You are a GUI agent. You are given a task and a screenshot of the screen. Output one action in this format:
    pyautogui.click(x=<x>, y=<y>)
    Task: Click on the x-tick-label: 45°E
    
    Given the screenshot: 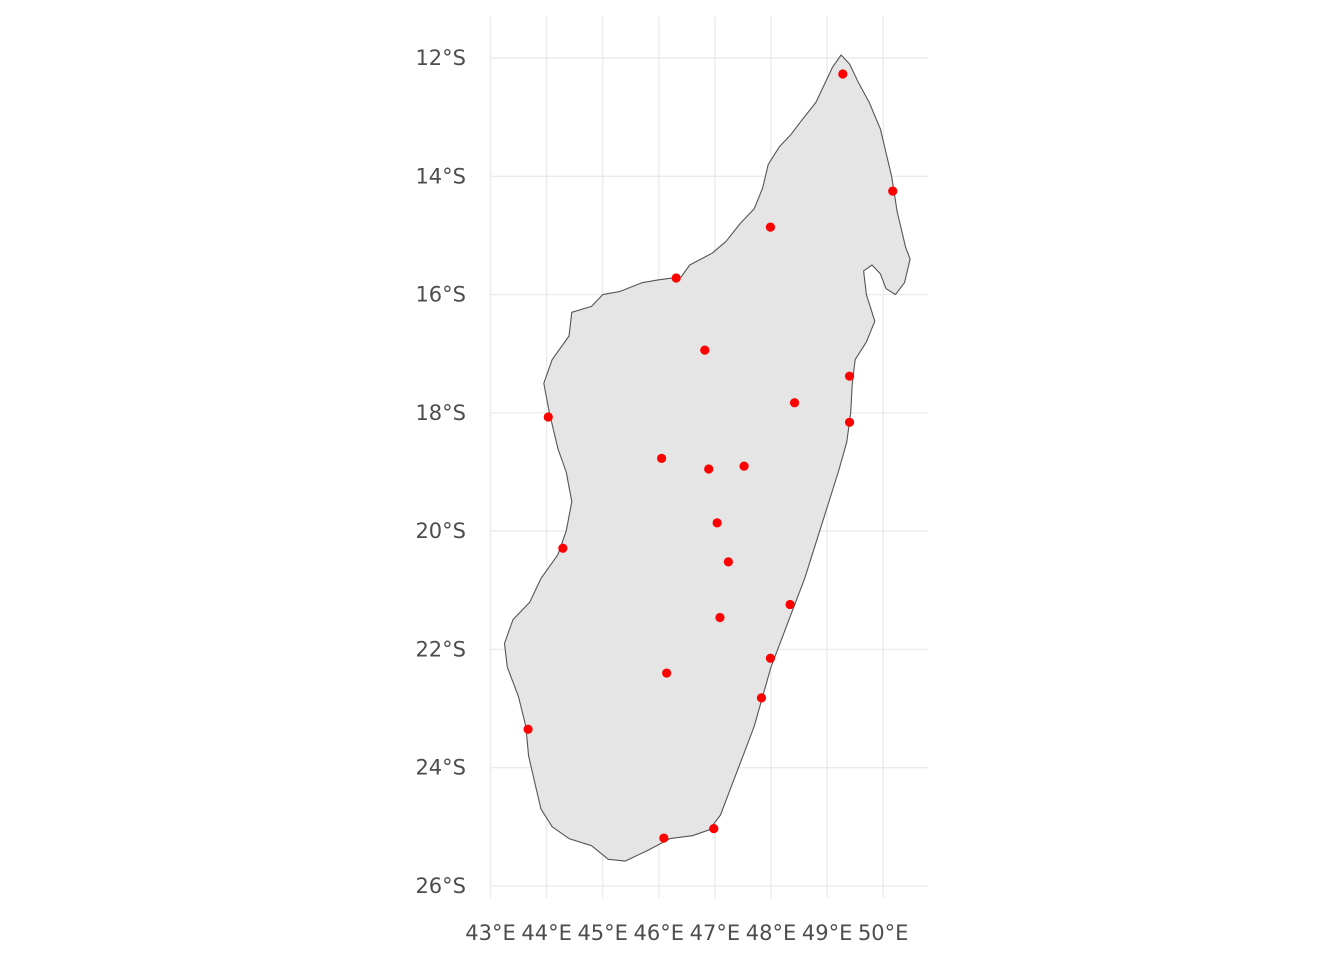 What is the action you would take?
    pyautogui.click(x=602, y=933)
    